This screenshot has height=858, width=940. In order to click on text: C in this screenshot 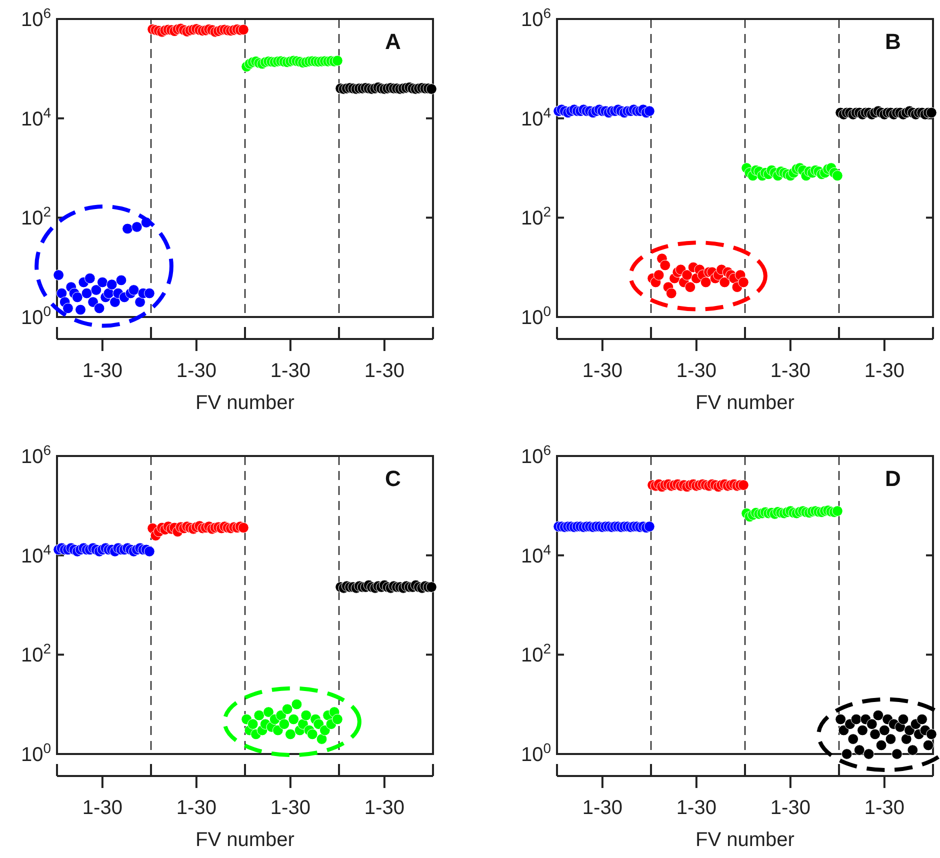, I will do `click(393, 478)`.